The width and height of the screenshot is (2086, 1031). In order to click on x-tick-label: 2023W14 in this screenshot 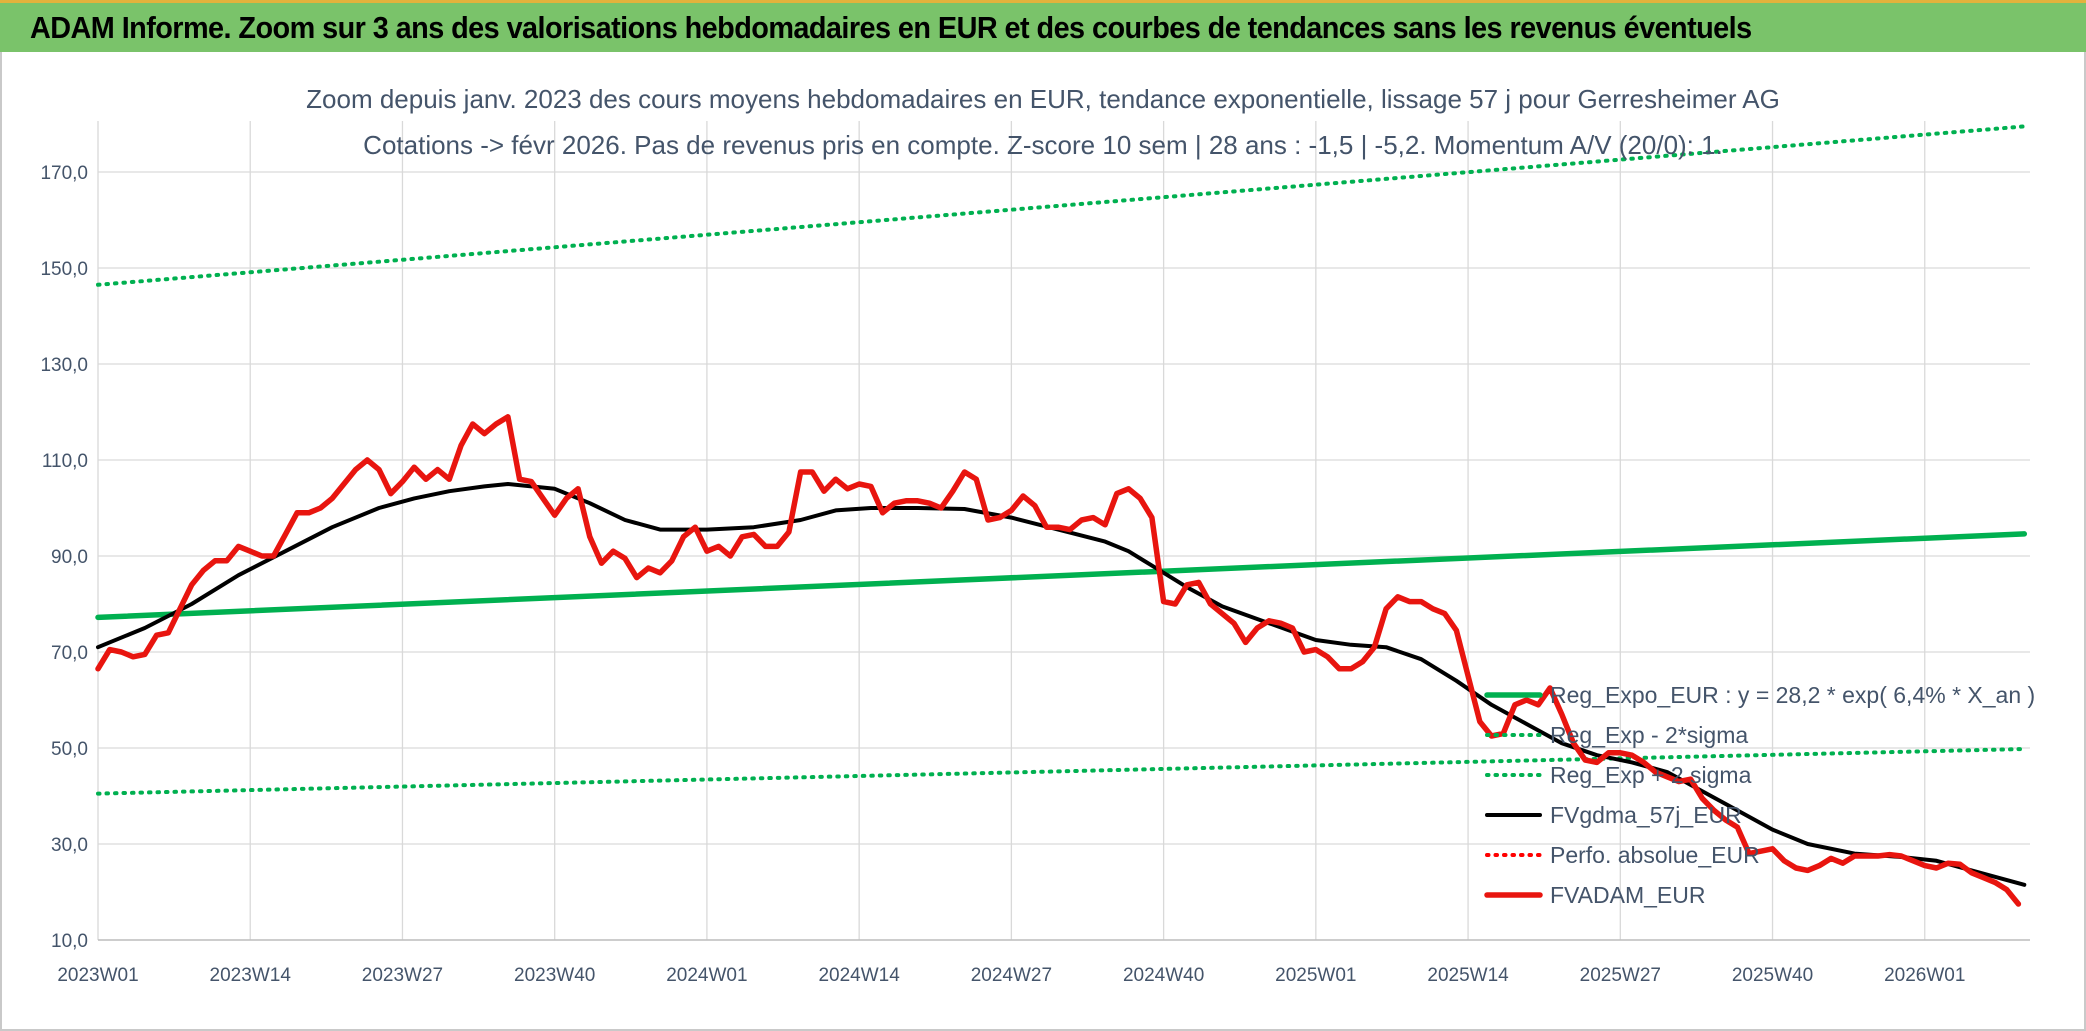, I will do `click(251, 975)`.